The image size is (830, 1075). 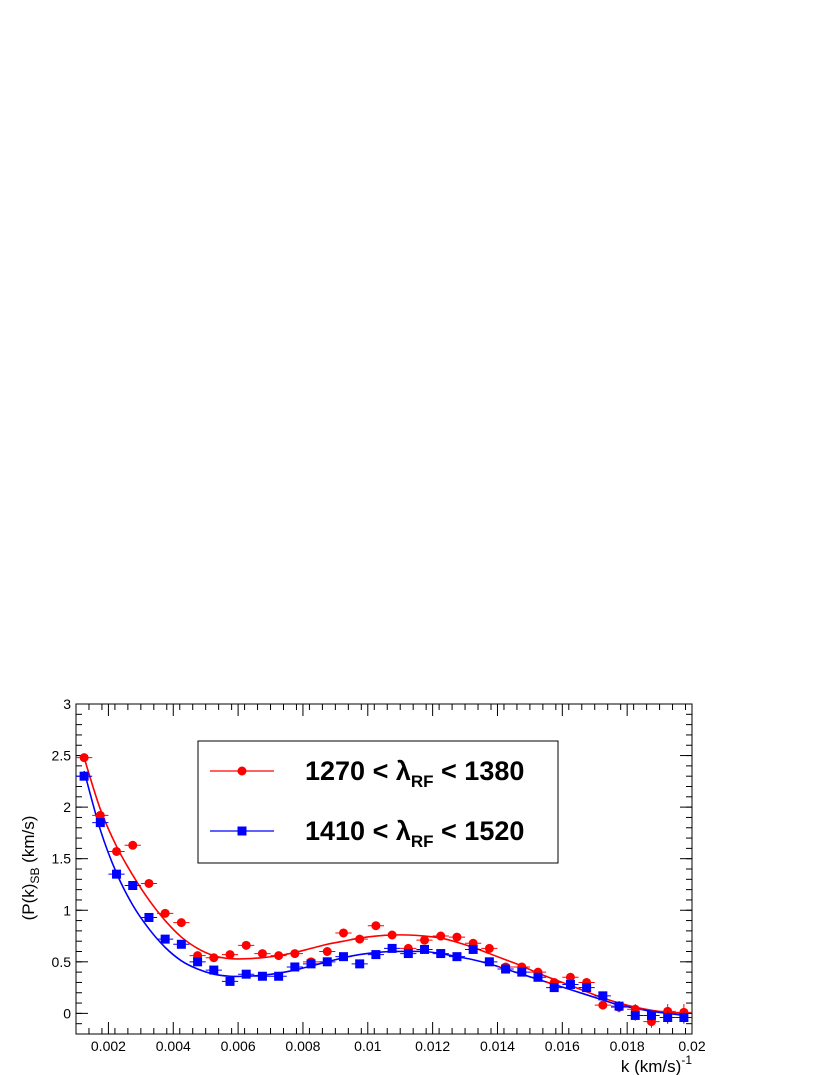 I want to click on x-tick-label: 0.014, so click(x=497, y=1046).